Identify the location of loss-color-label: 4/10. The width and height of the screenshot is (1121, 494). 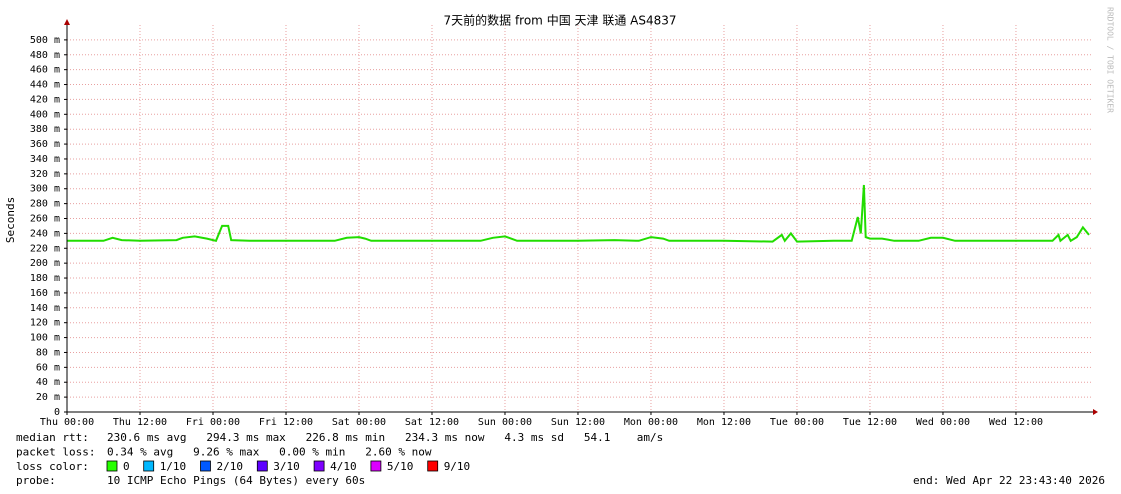
(343, 466).